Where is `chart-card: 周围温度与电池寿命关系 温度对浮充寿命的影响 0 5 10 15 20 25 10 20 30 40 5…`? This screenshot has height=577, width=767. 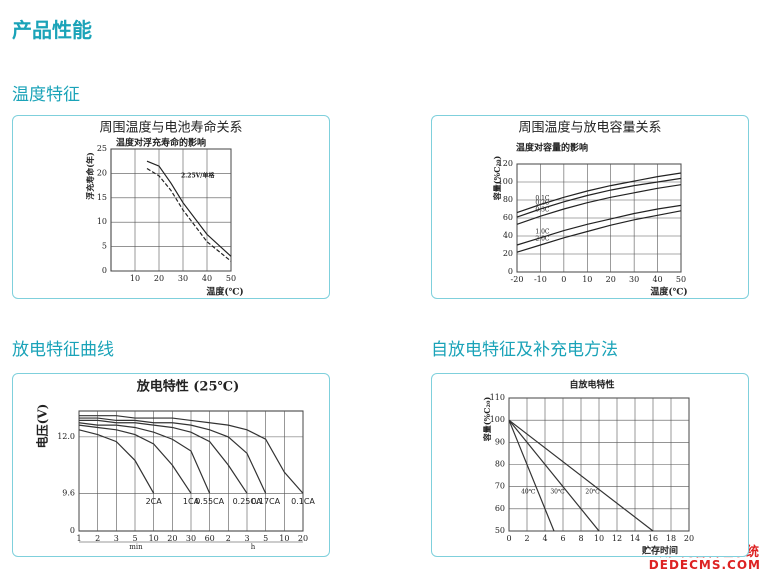 chart-card: 周围温度与电池寿命关系 温度对浮充寿命的影响 0 5 10 15 20 25 10 20 30 40 5… is located at coordinates (171, 207).